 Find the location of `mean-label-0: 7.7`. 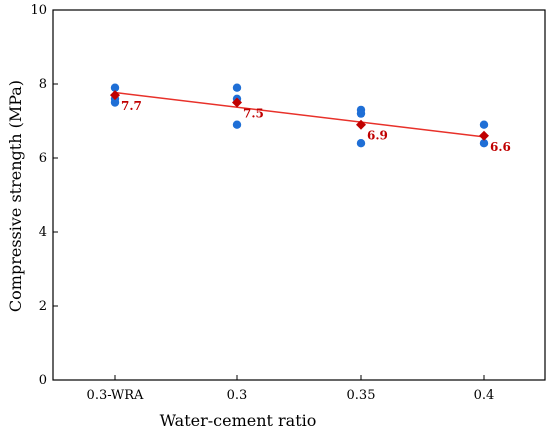

mean-label-0: 7.7 is located at coordinates (131, 106).